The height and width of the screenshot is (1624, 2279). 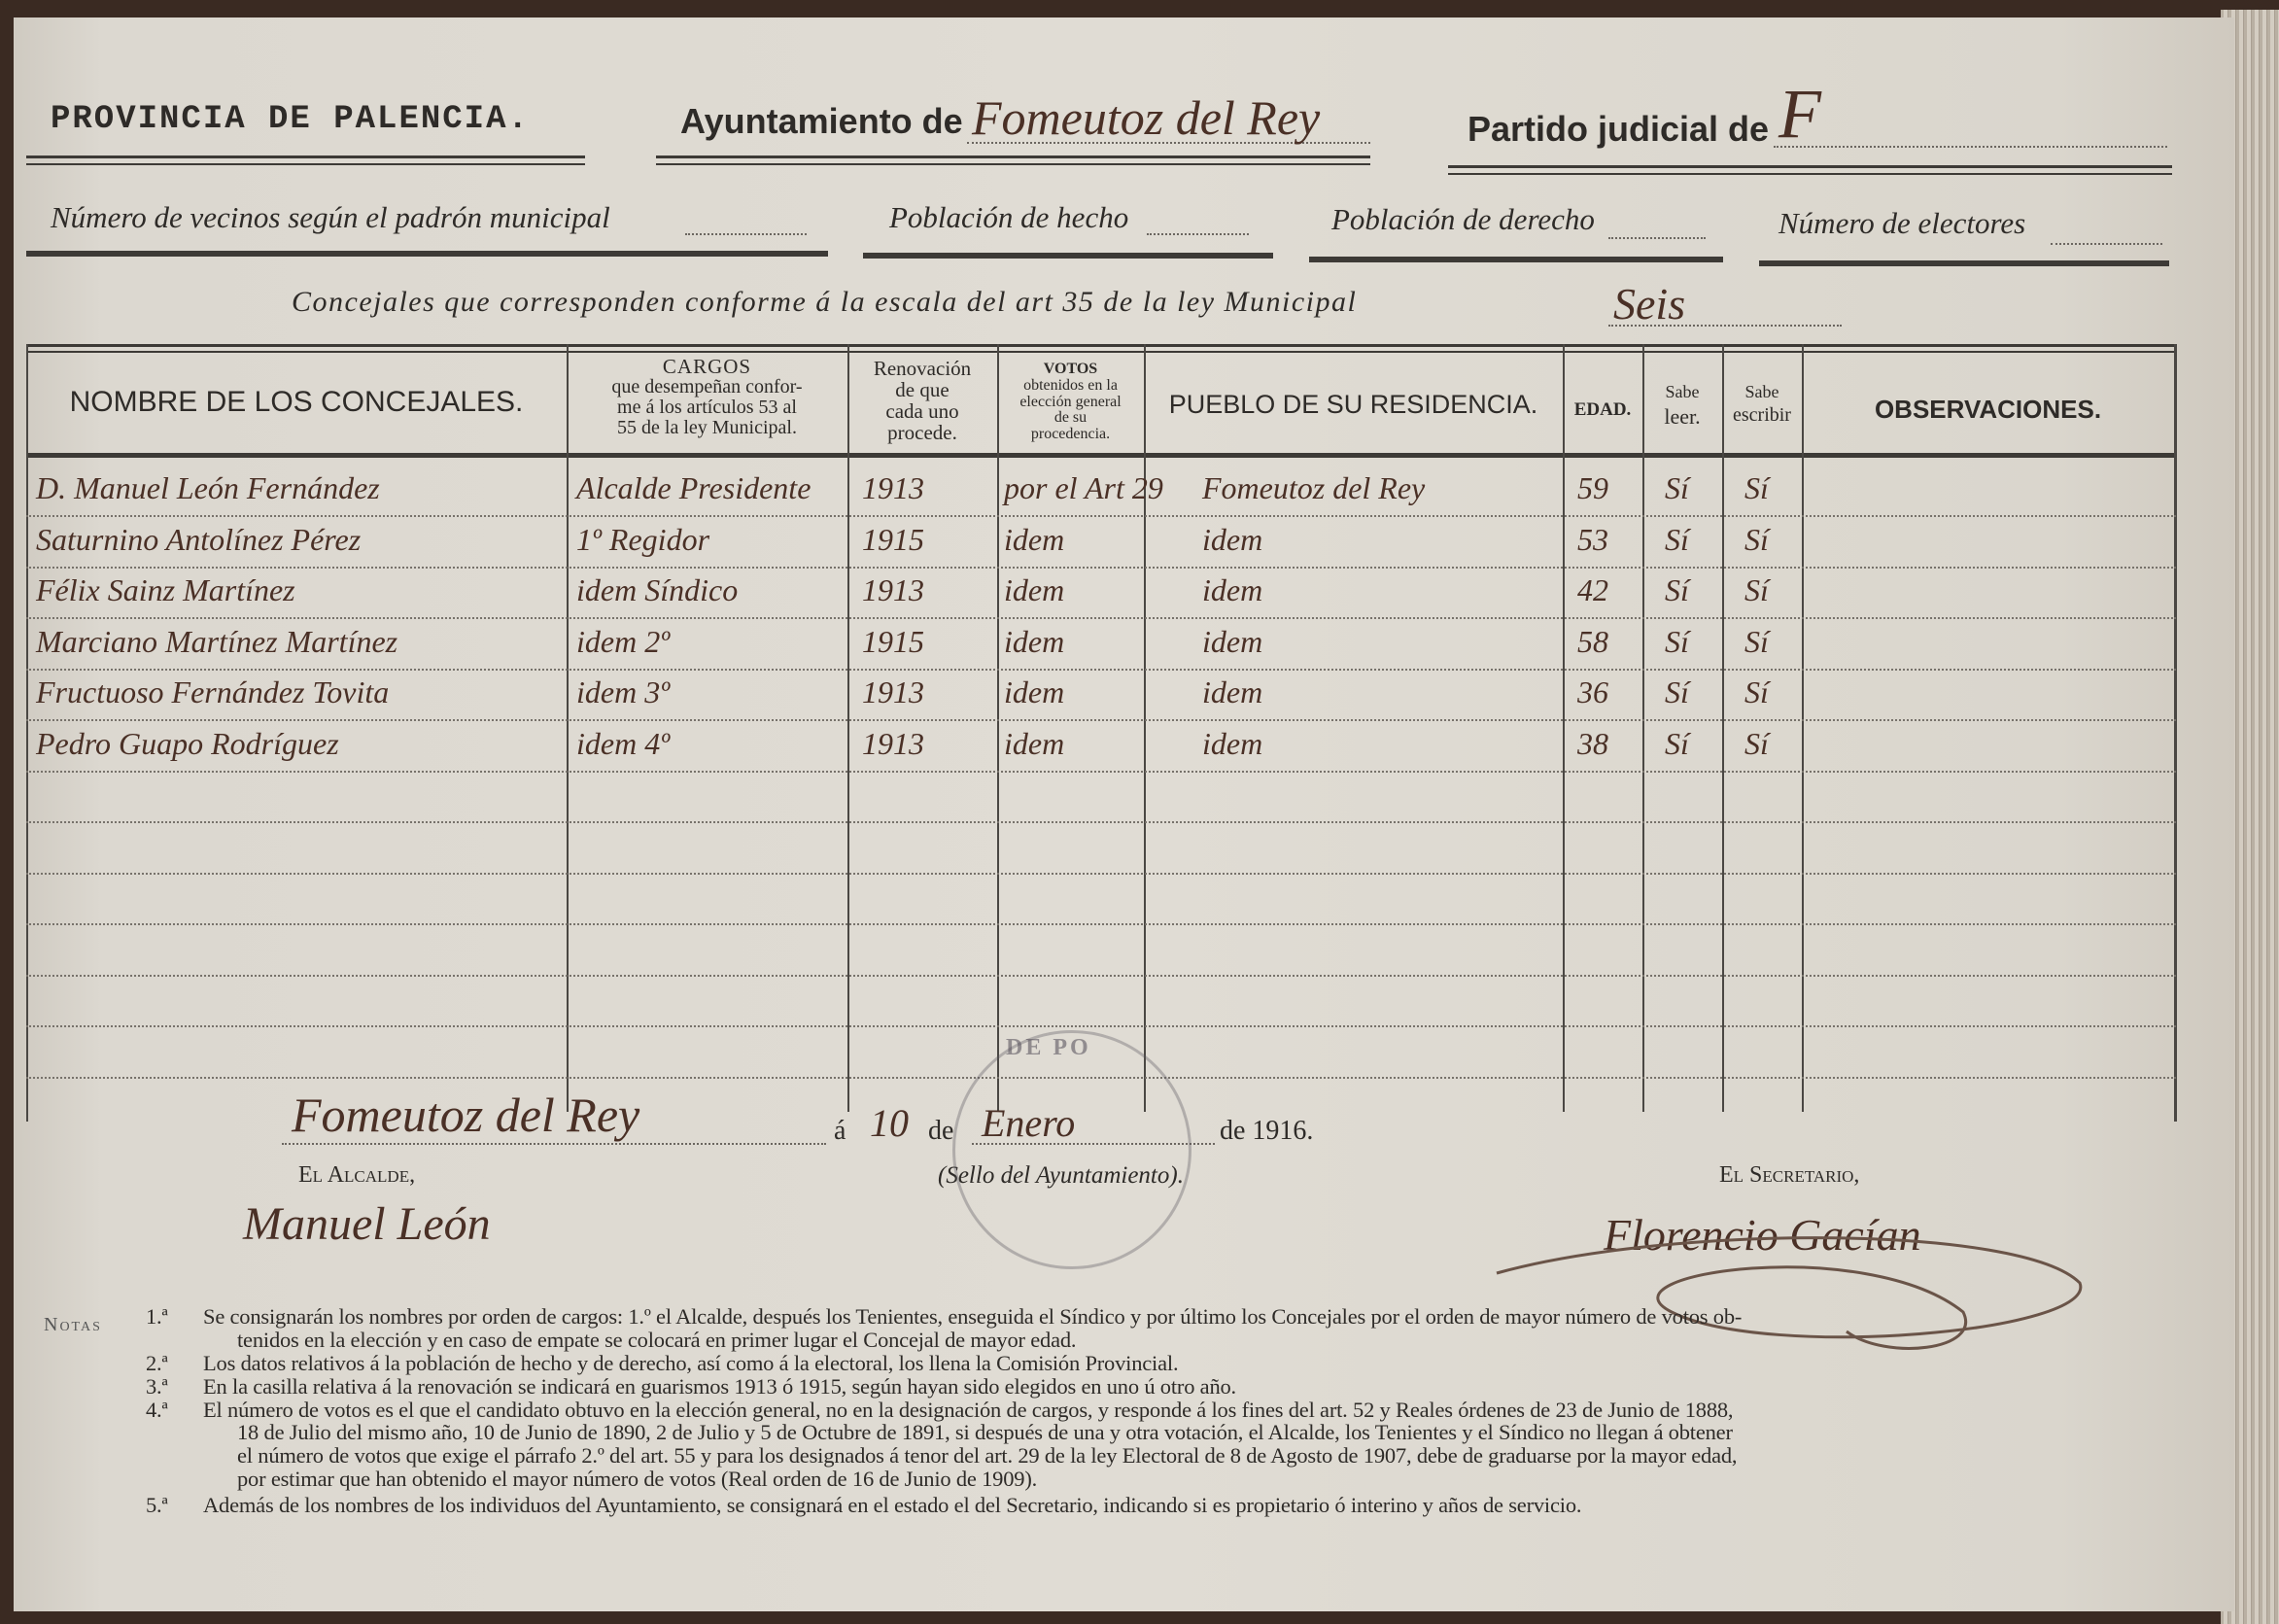 What do you see at coordinates (290, 119) in the screenshot?
I see `province-title: PROVINCIA DE PALENCIA.` at bounding box center [290, 119].